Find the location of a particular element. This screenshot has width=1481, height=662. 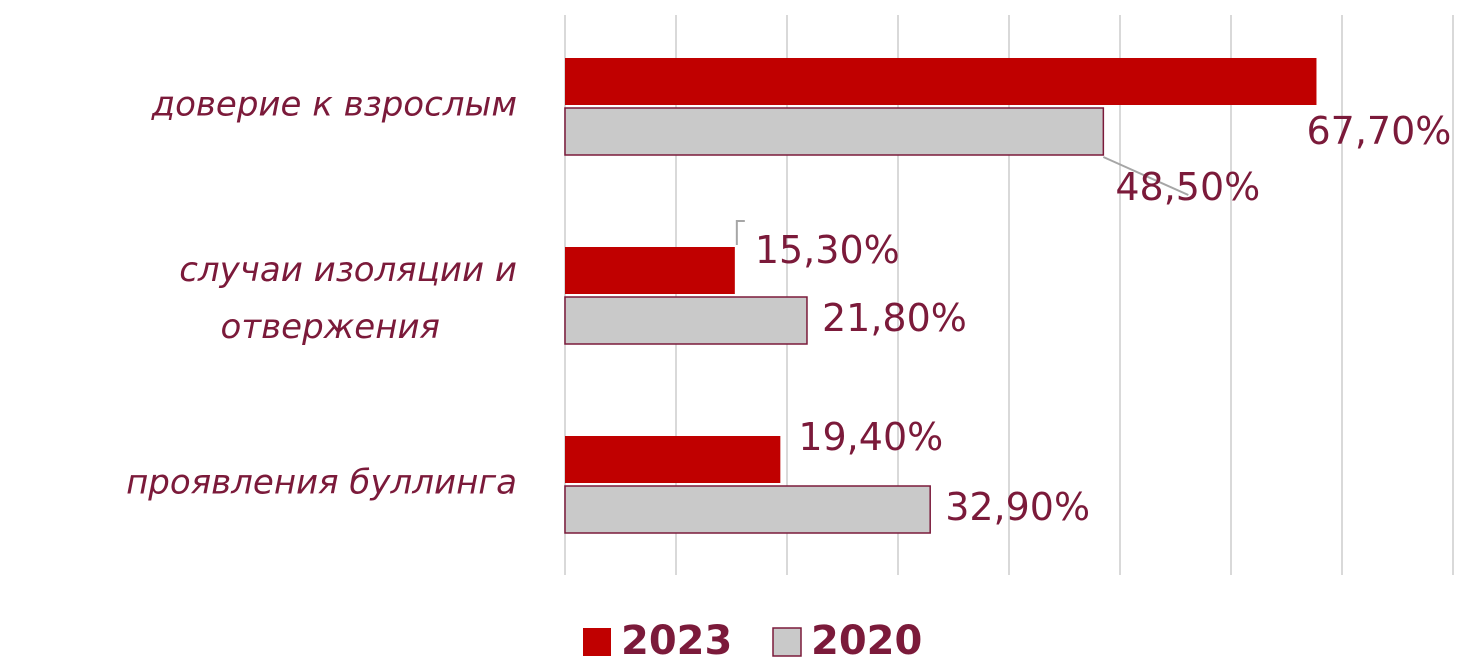

value-label: 21,80% is located at coordinates (894, 318).